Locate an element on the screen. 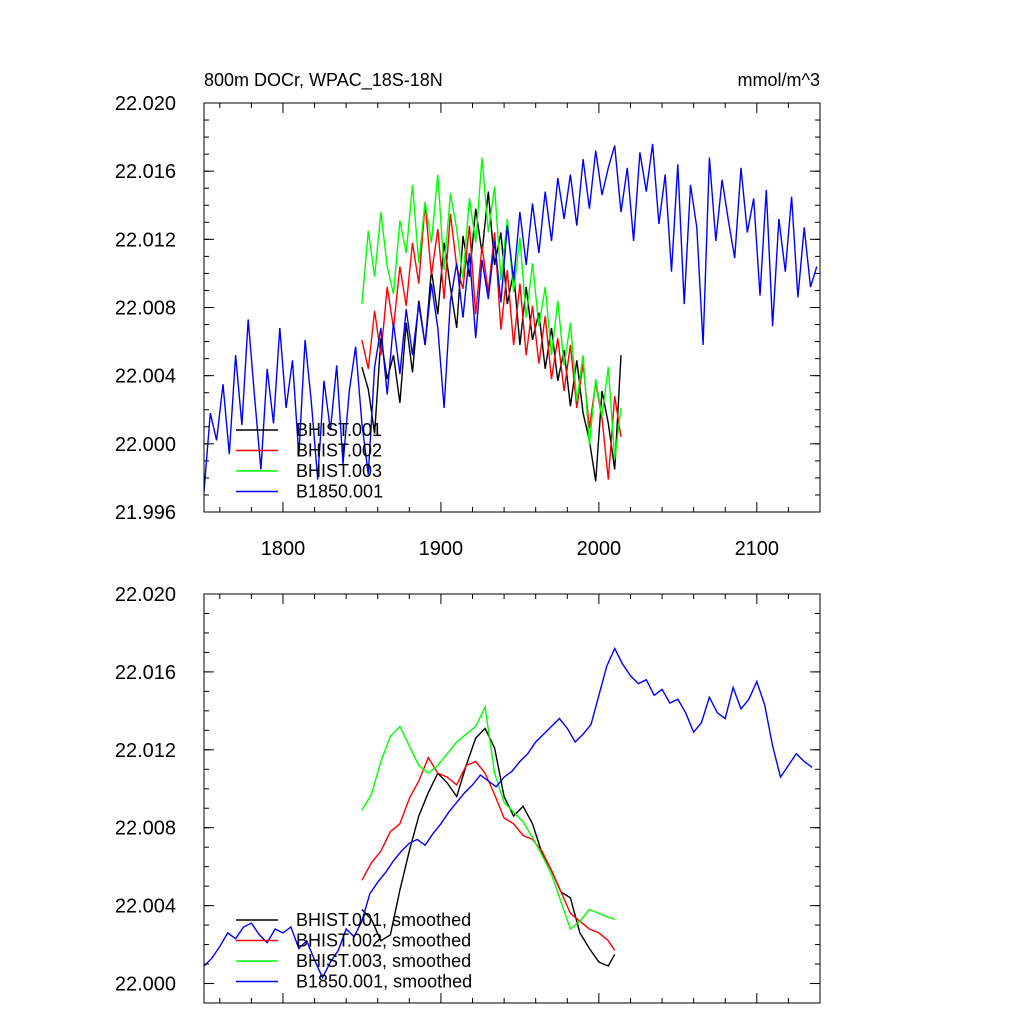 This screenshot has width=1024, height=1024. chart-title: 800m DOCr, WPAC_18S-18N is located at coordinates (323, 80).